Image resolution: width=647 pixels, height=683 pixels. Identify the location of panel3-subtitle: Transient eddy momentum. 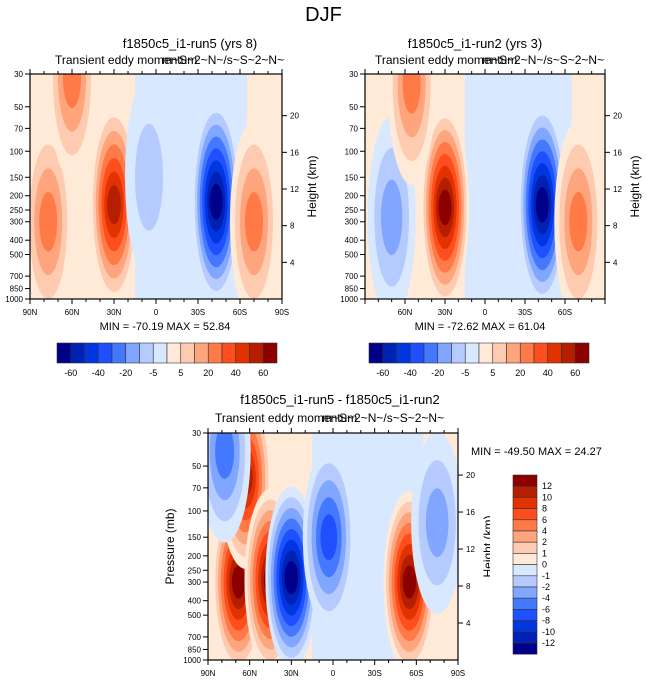
(286, 418).